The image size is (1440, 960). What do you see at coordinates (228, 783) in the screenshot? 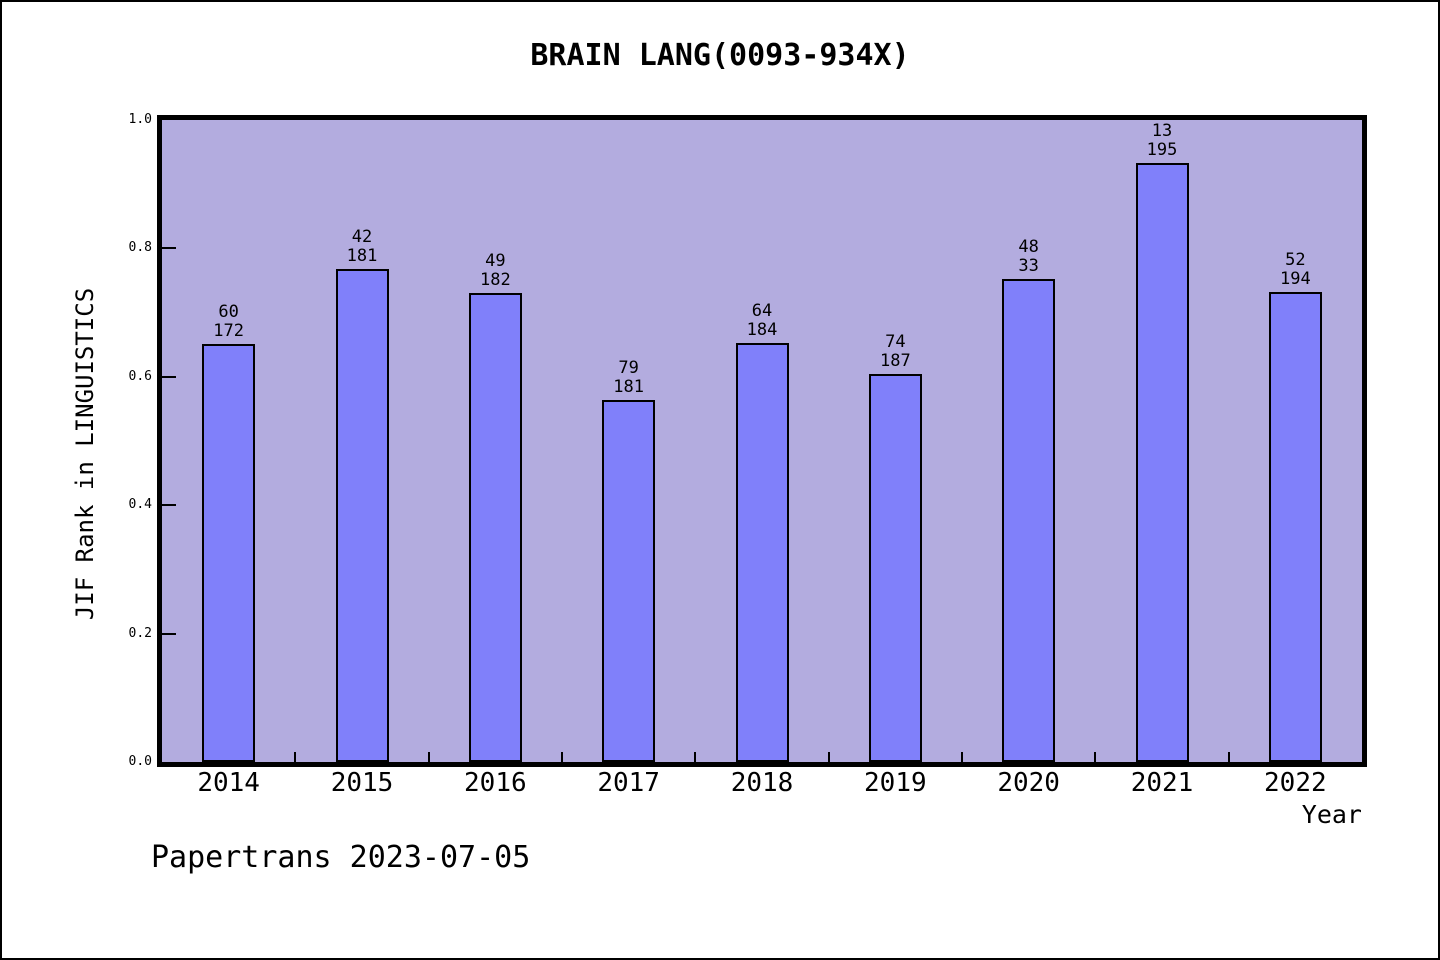
I see `x-tick-label-2014: 2014` at bounding box center [228, 783].